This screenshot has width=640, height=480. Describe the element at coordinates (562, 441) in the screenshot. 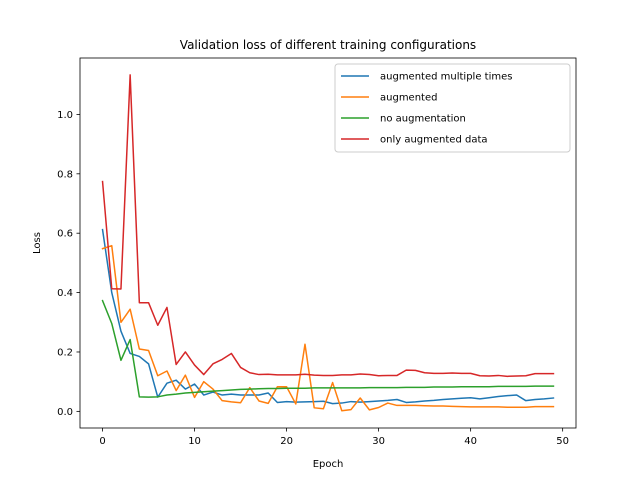

I see `x-tick-label: 50` at that location.